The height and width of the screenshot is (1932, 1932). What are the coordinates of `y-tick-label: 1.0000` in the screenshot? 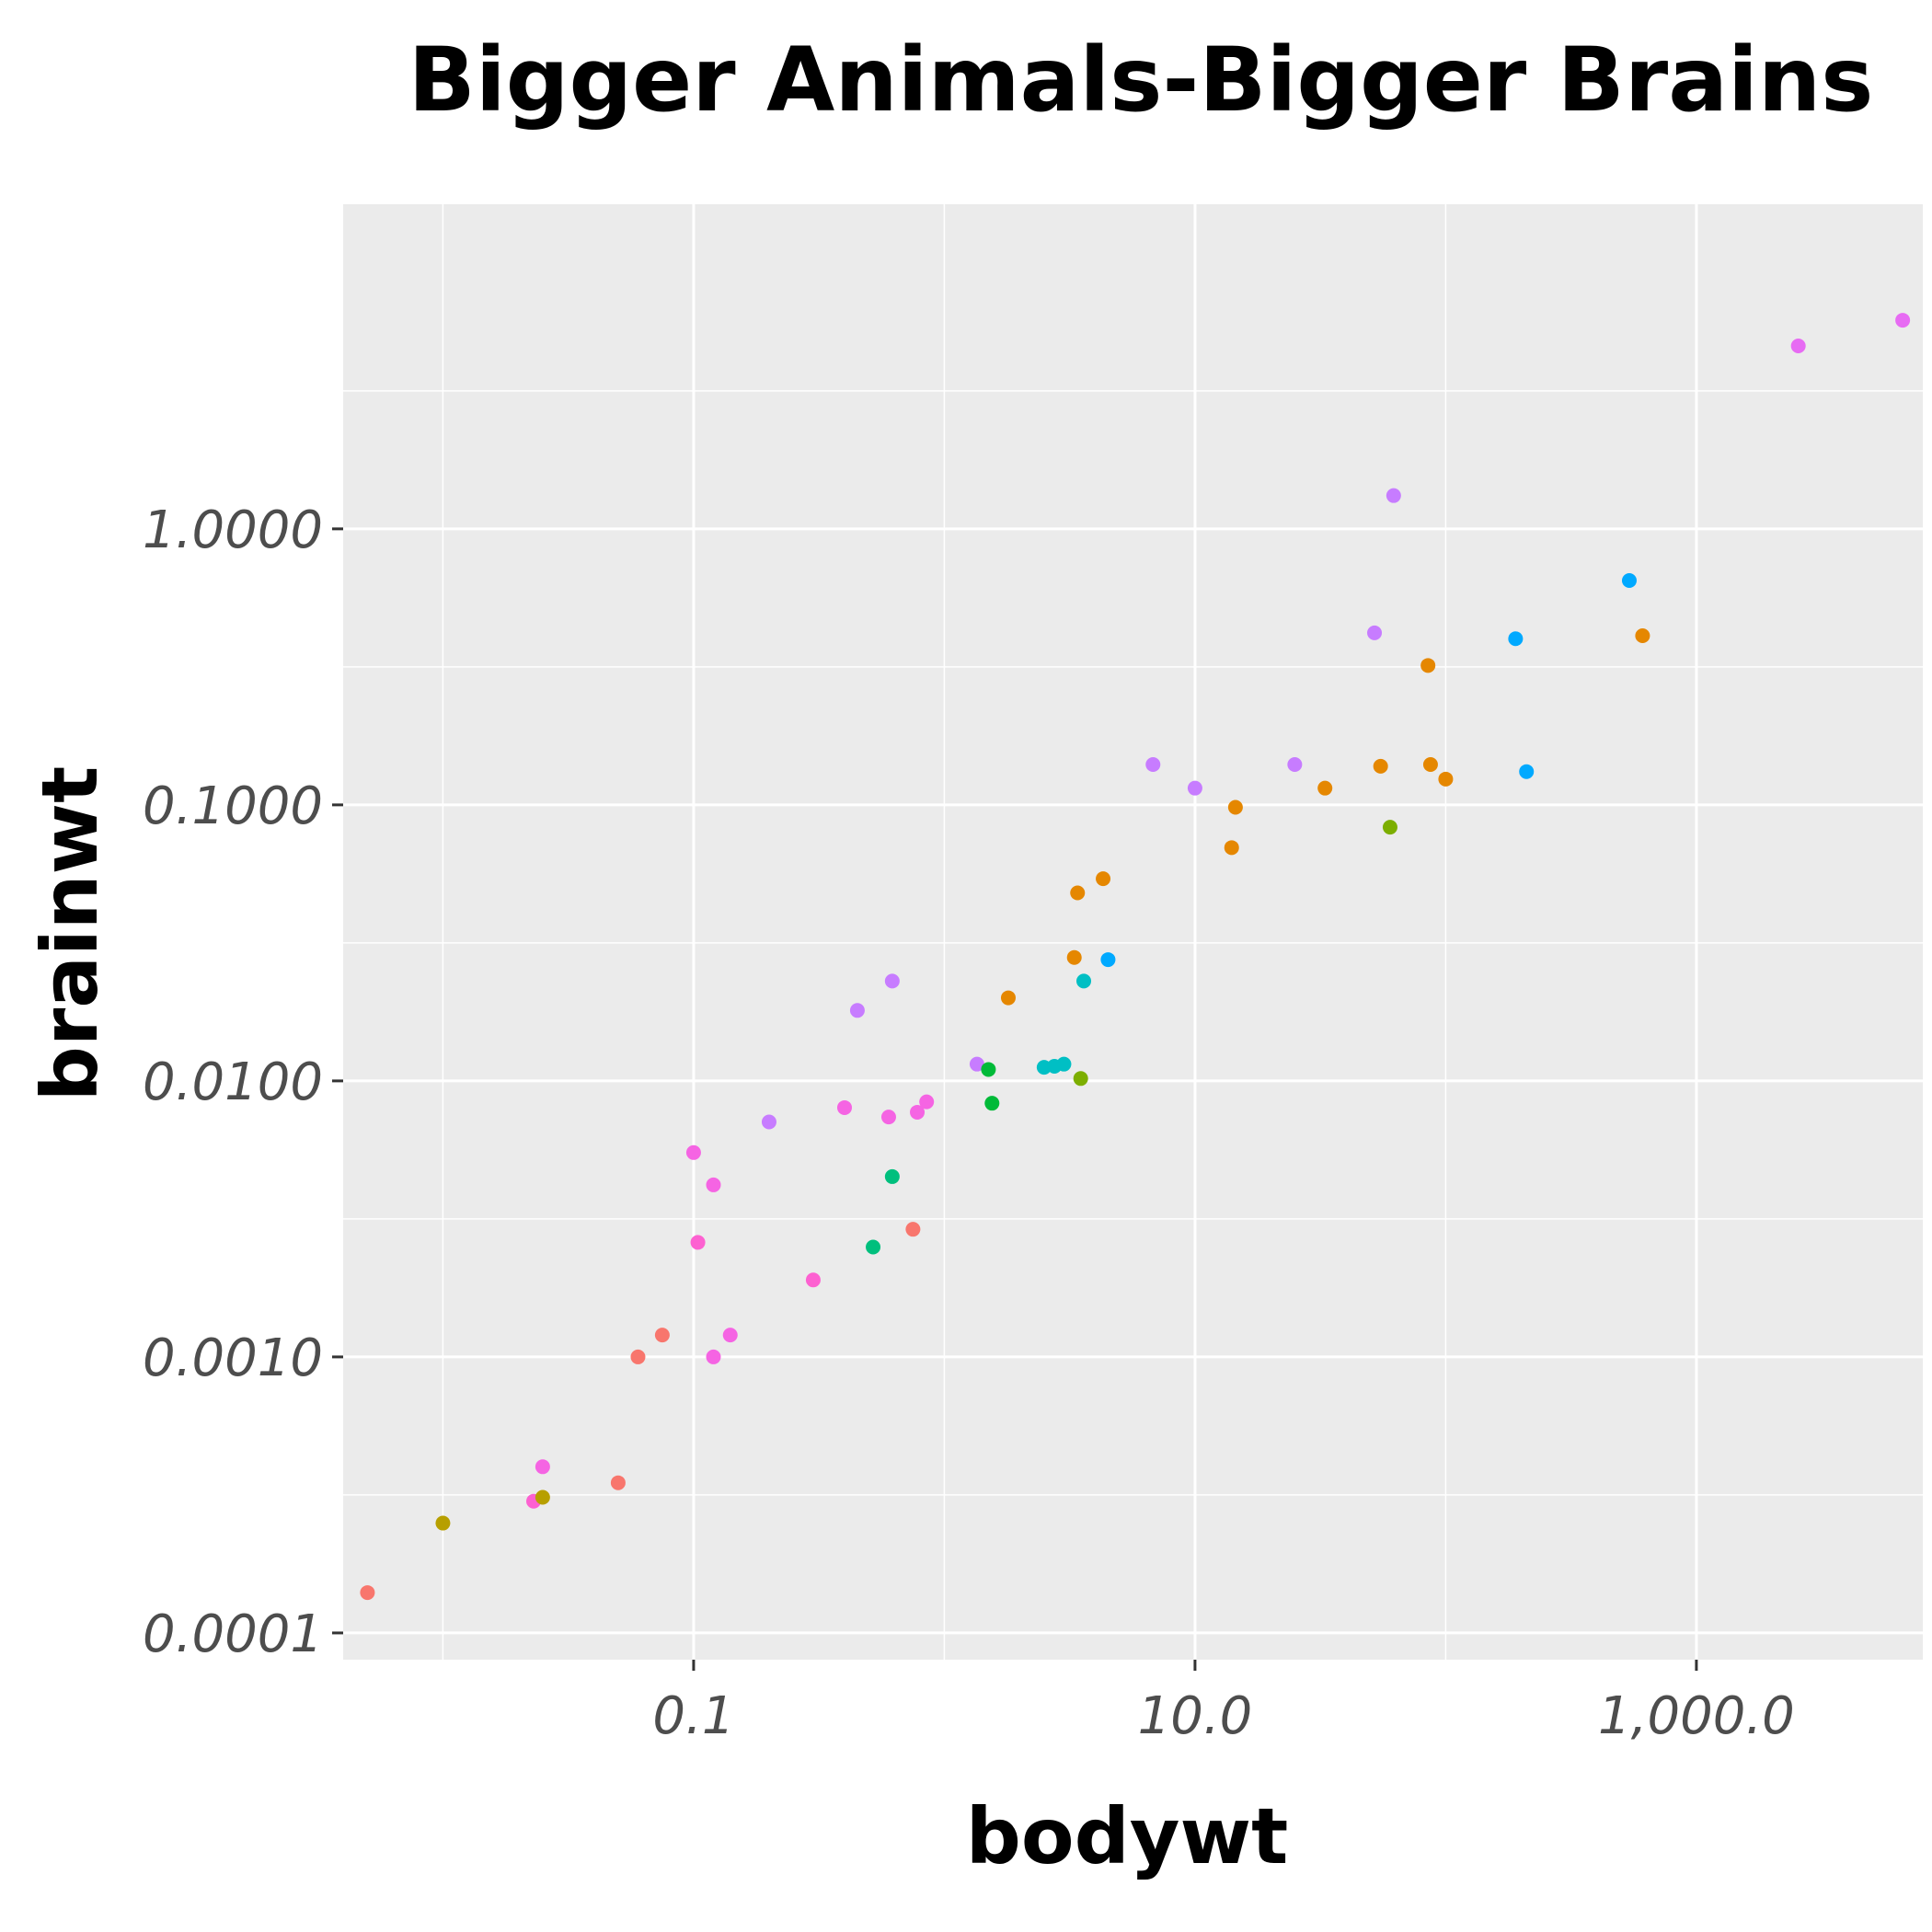 It's located at (233, 530).